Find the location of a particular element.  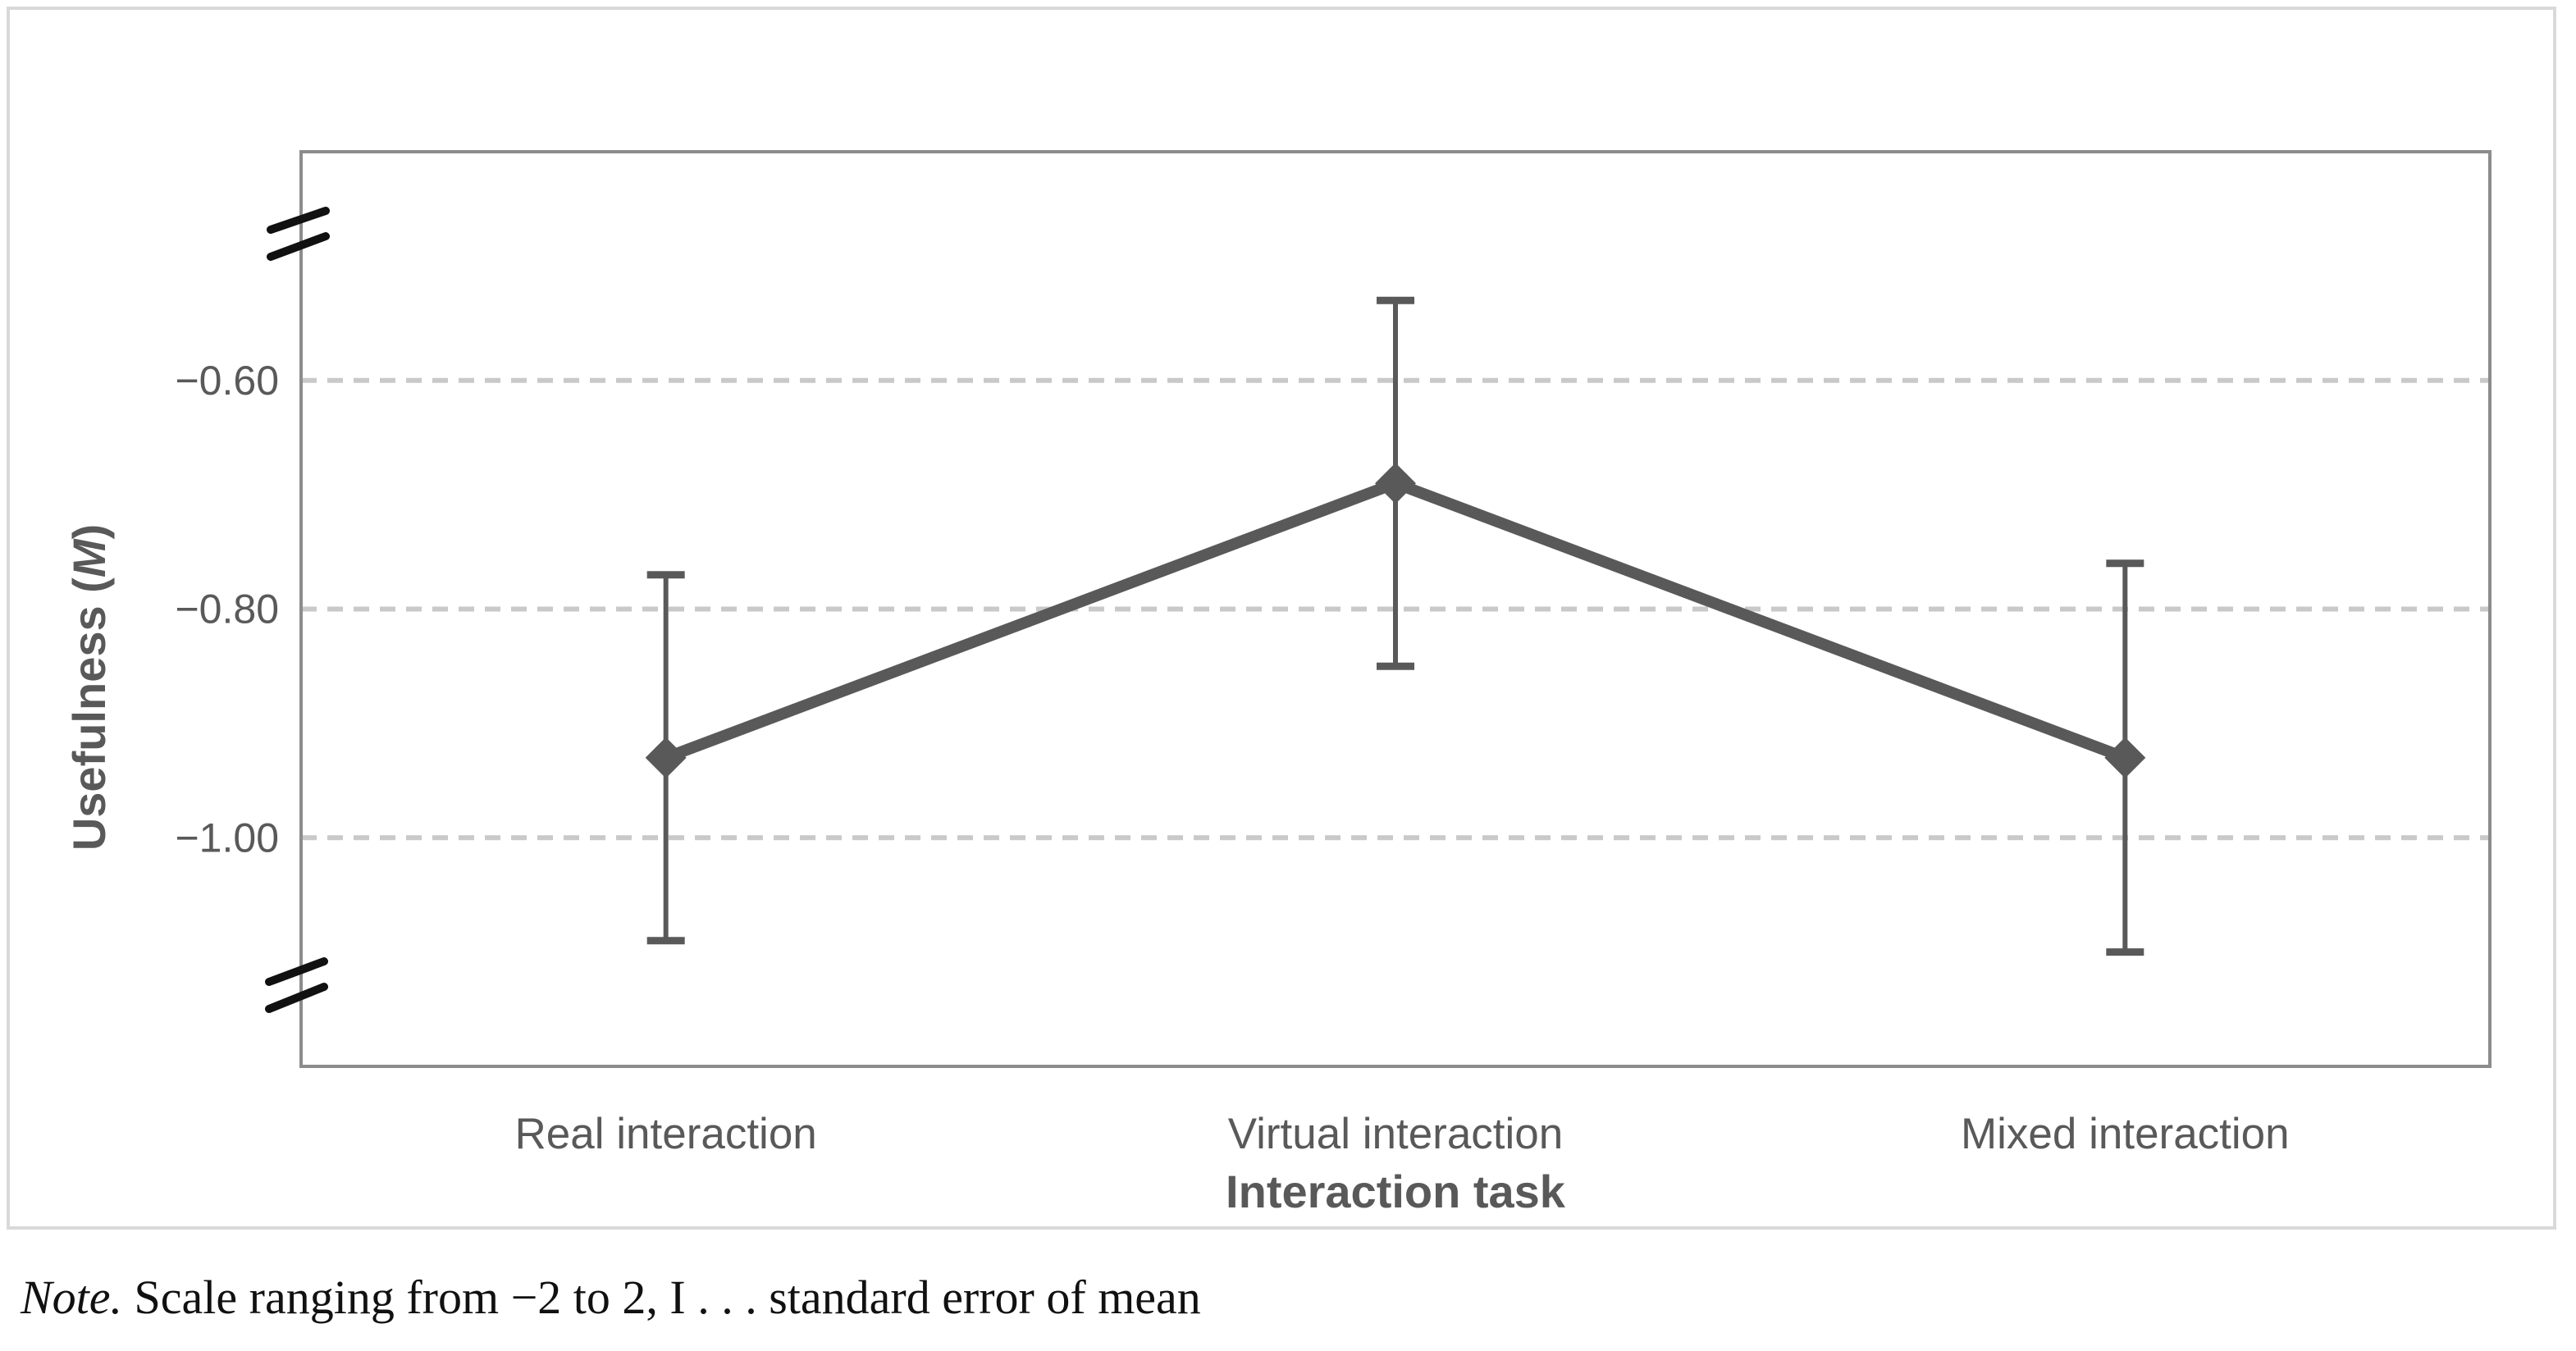

y-tick-label: −1.00 is located at coordinates (227, 837).